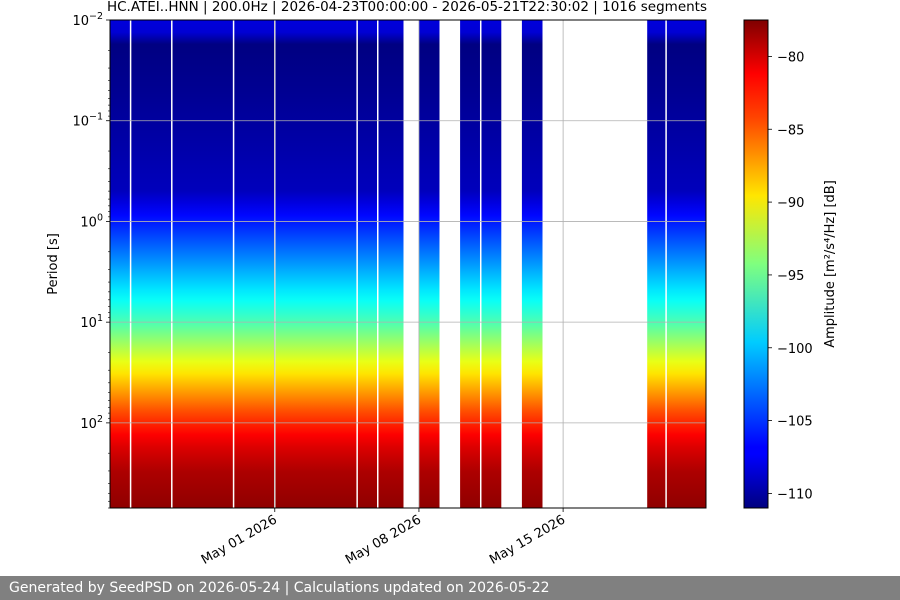 Image resolution: width=900 pixels, height=600 pixels. Describe the element at coordinates (790, 57) in the screenshot. I see `colorbar-tick-label-1: −80` at that location.